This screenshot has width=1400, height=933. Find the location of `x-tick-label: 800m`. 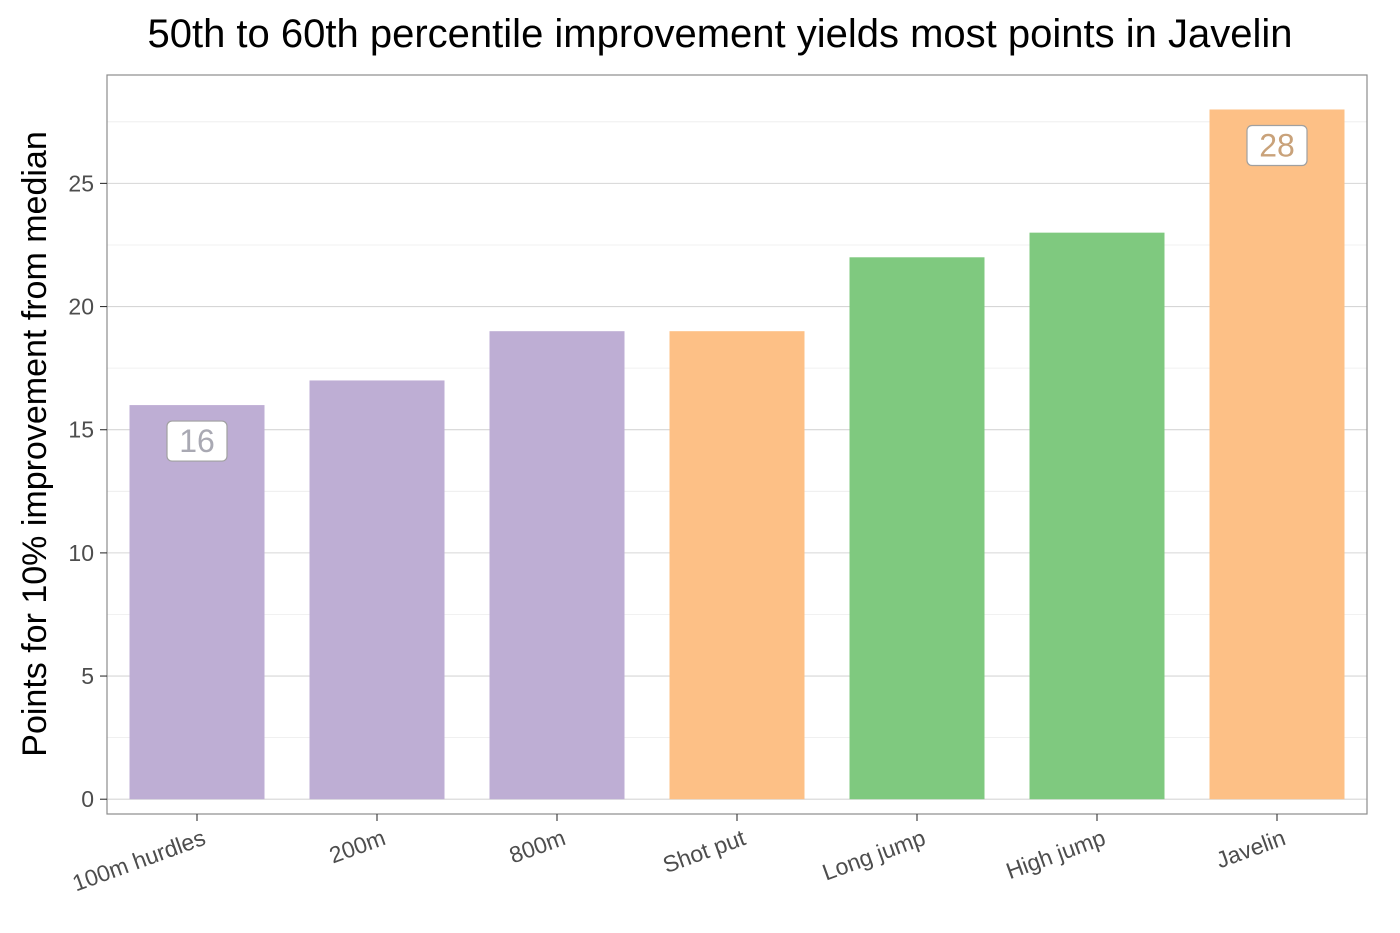

x-tick-label: 800m is located at coordinates (537, 846).